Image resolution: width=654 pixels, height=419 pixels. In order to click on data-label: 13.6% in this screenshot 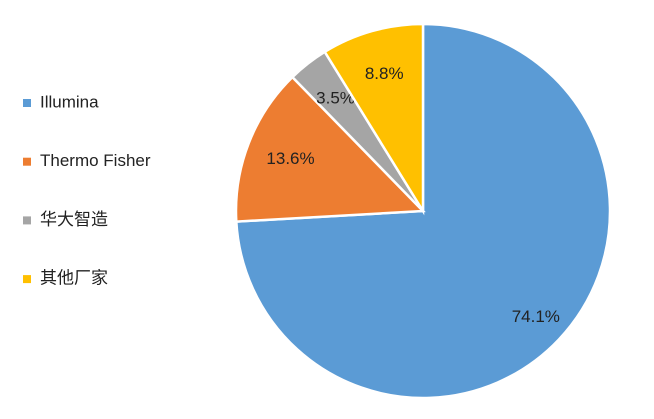, I will do `click(290, 158)`.